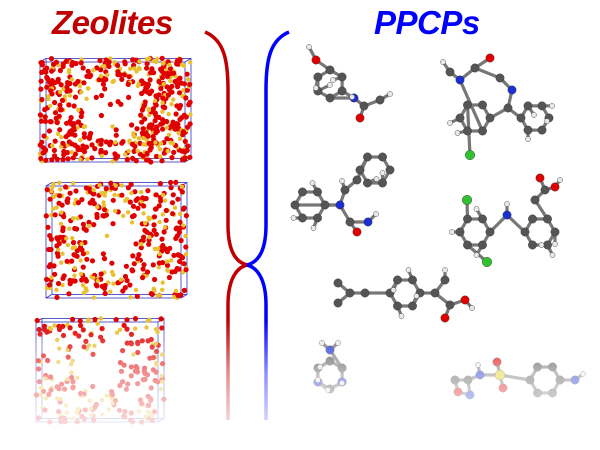 This screenshot has width=600, height=450. I want to click on pyrimidine-drug, so click(330, 367).